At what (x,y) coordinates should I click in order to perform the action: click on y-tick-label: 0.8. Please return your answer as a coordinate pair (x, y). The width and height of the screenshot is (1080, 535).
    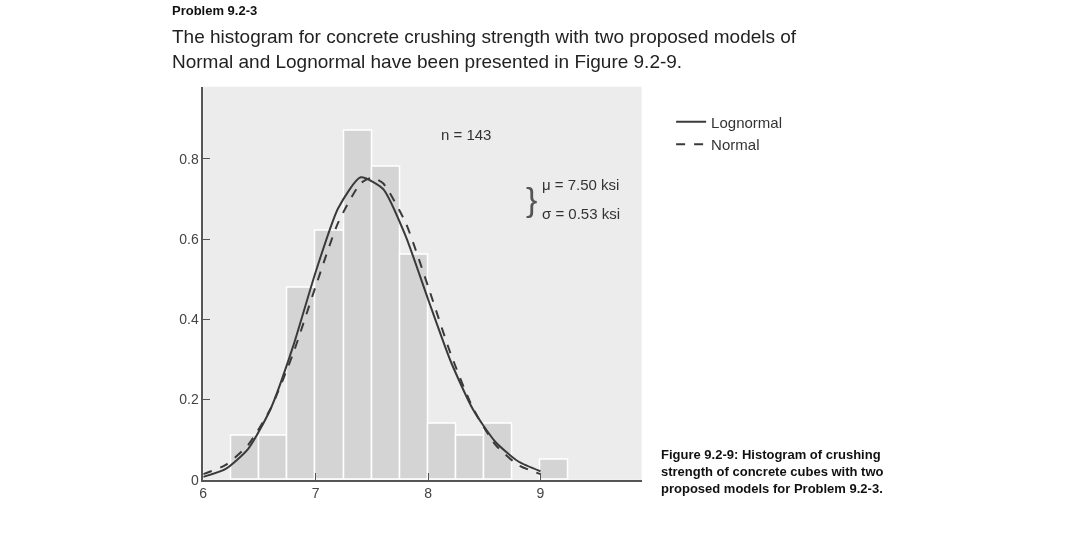
    Looking at the image, I should click on (189, 158).